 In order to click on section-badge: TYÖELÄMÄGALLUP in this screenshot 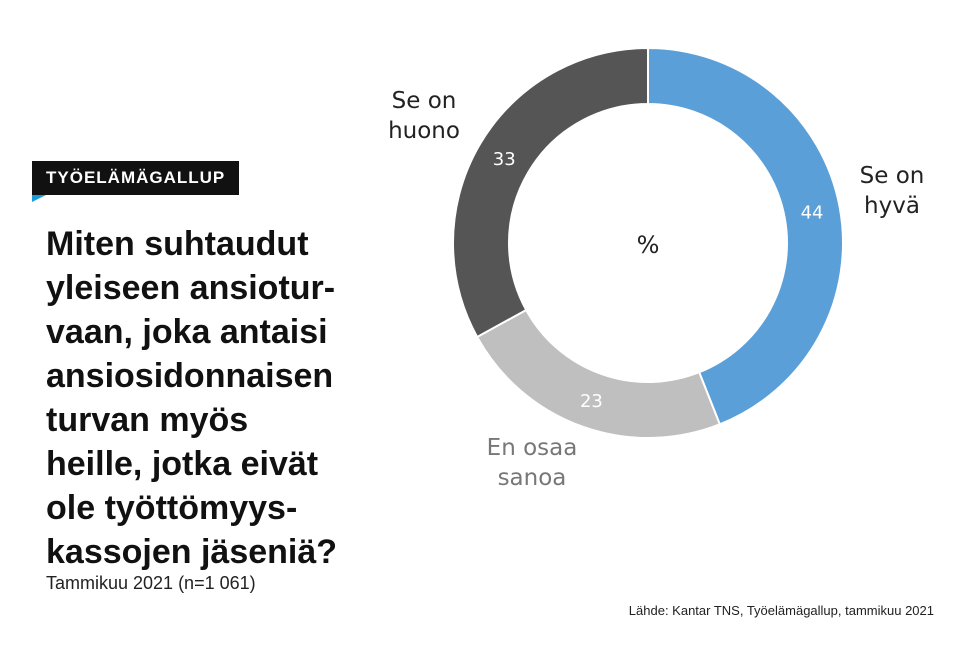, I will do `click(136, 178)`.